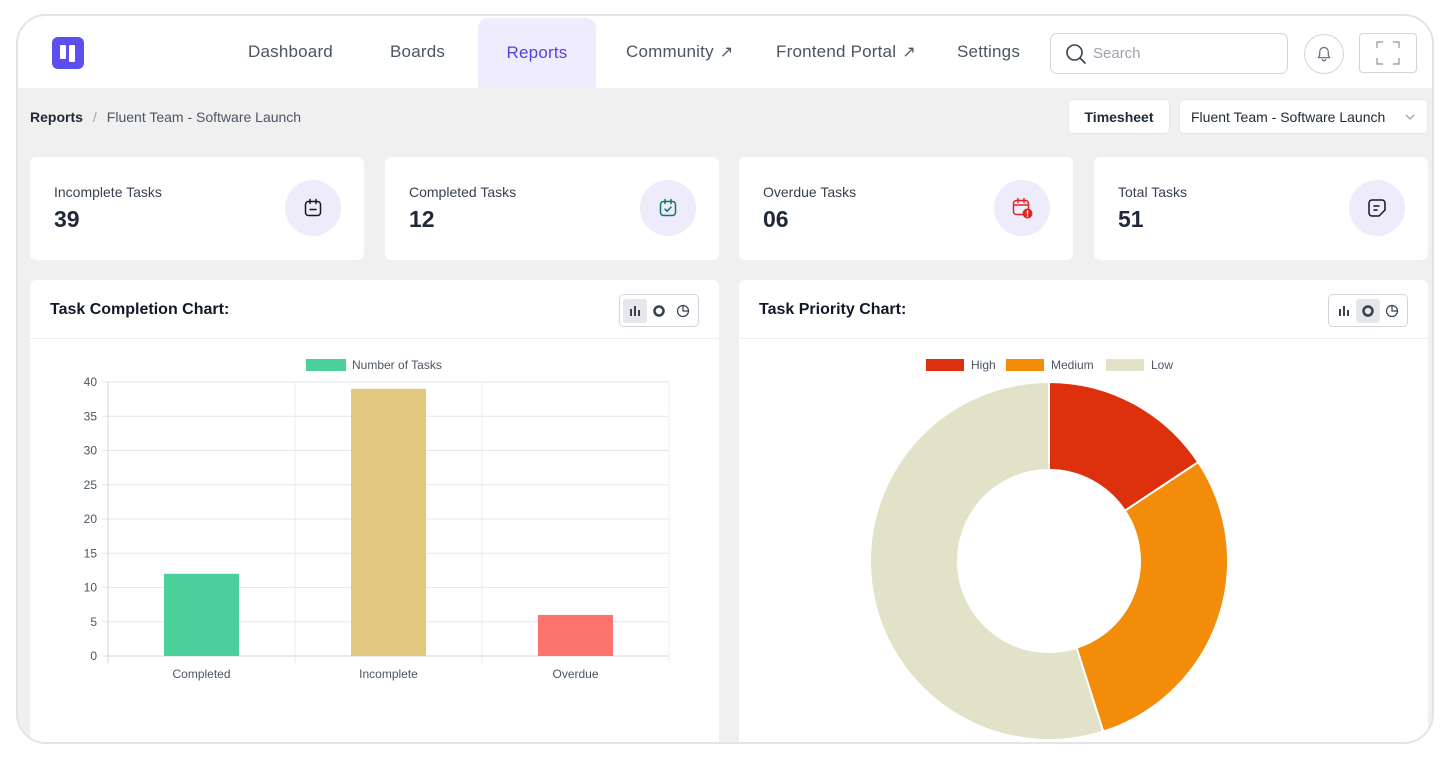 The image size is (1449, 759). I want to click on y-tick-label: 35, so click(91, 416).